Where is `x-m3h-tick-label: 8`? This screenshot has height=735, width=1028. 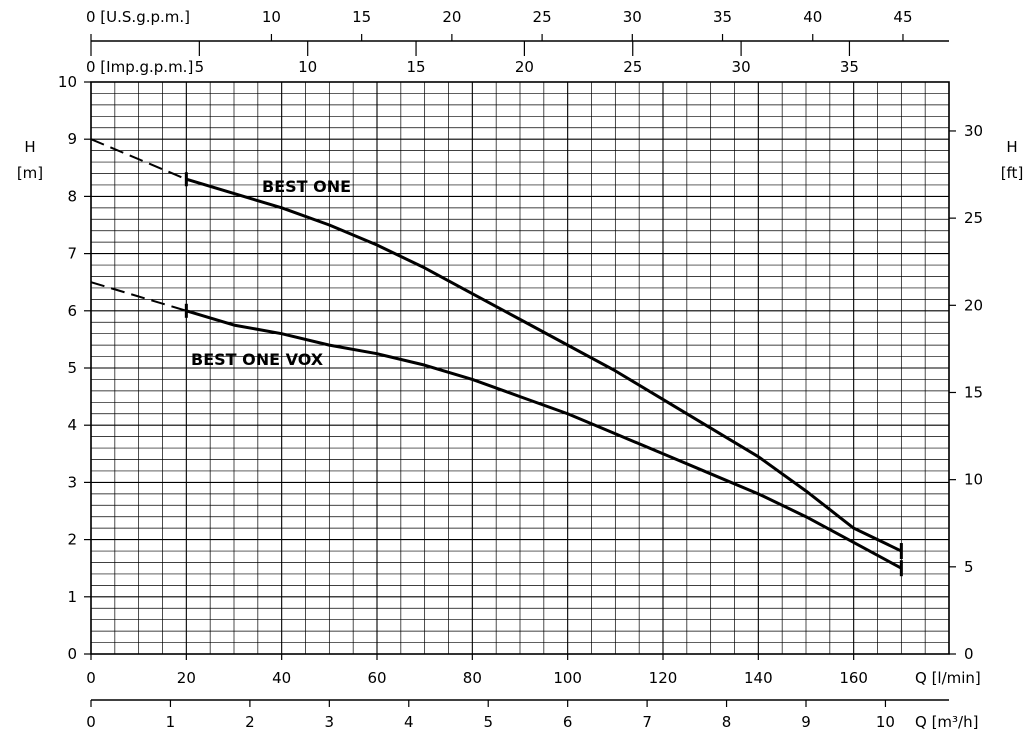 x-m3h-tick-label: 8 is located at coordinates (727, 722).